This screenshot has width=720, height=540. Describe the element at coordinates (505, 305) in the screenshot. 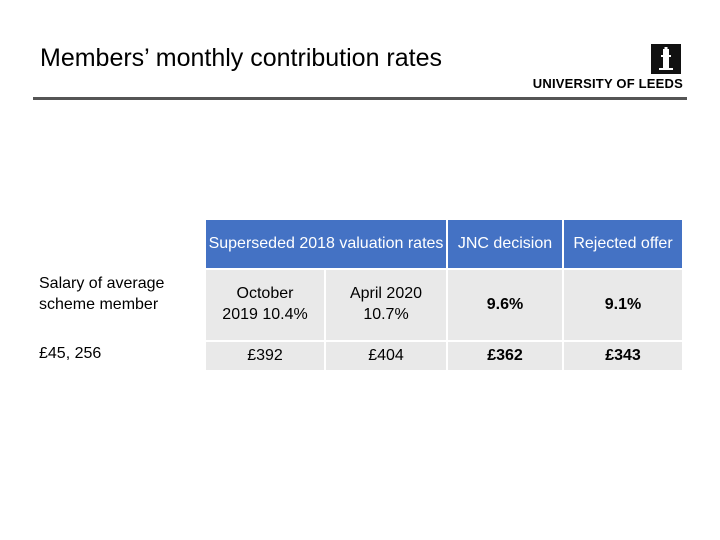

I see `cell-jnc-rate: 9.6%` at that location.